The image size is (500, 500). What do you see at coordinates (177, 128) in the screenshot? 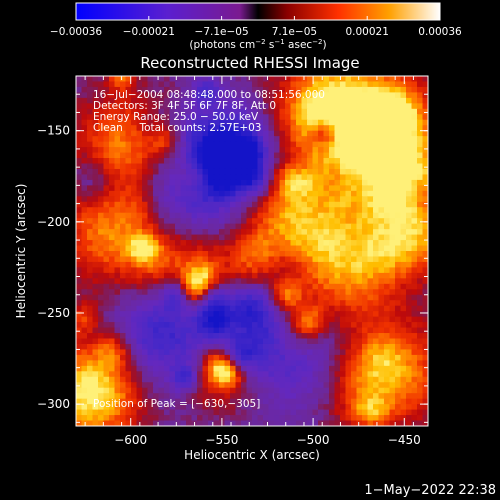
I see `annotation-clean-counts: Clean Total counts: 2.57E+03` at bounding box center [177, 128].